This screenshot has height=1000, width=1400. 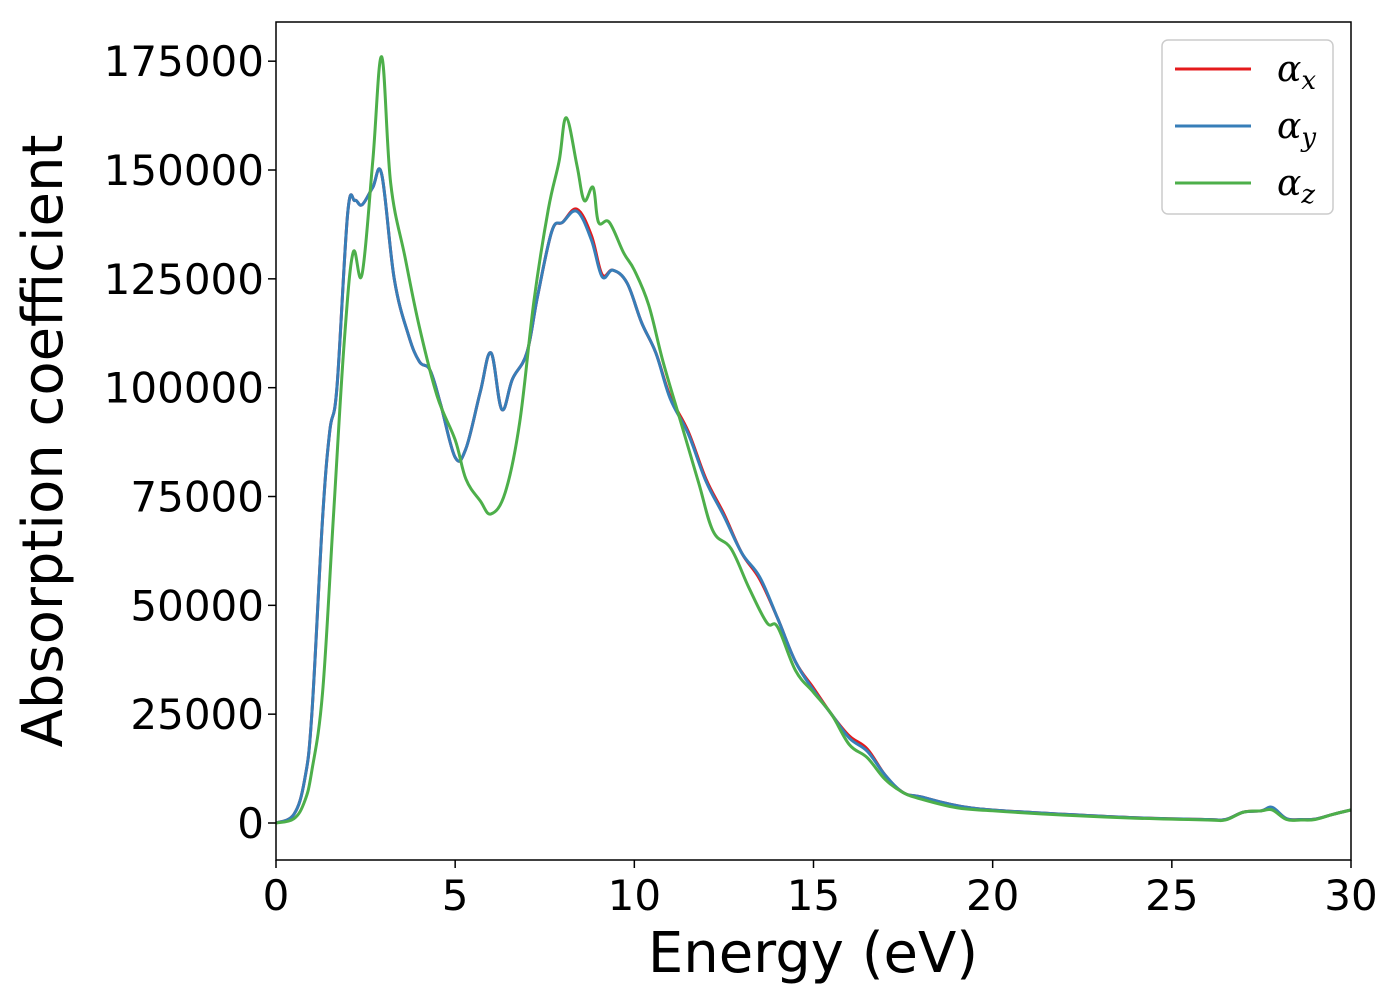 I want to click on x-tick-label: 10, so click(x=634, y=895).